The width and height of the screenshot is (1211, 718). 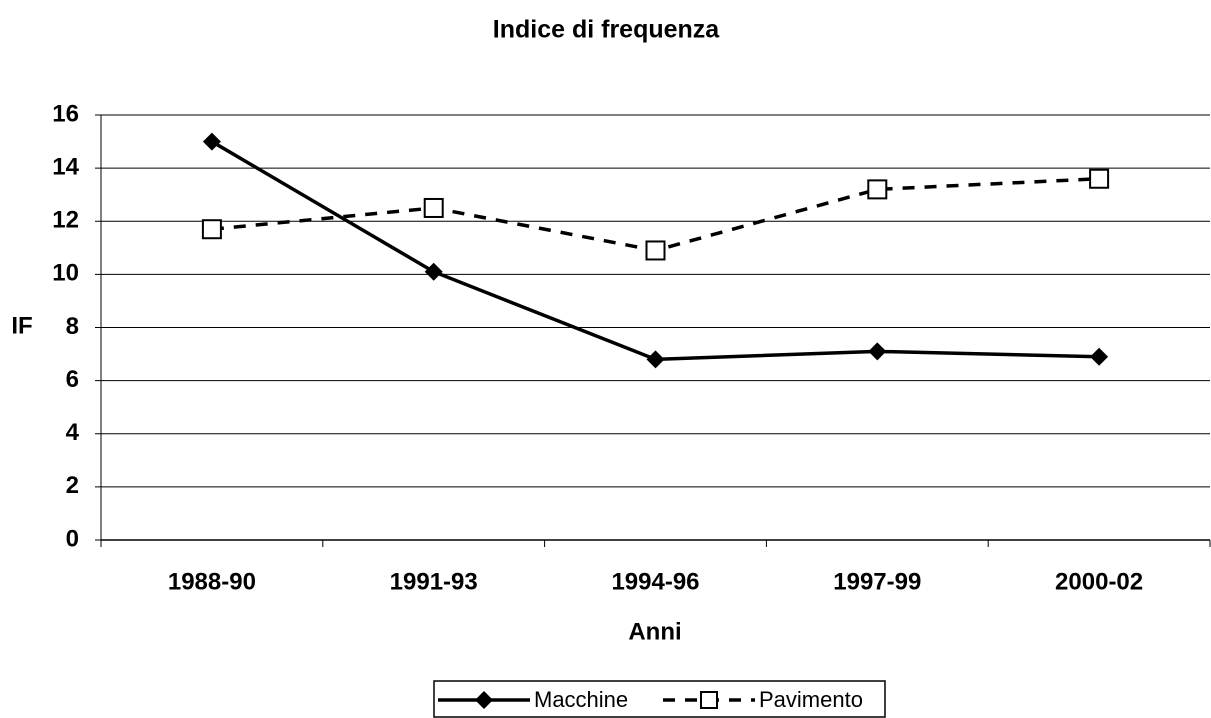 I want to click on series-line, so click(x=655, y=215).